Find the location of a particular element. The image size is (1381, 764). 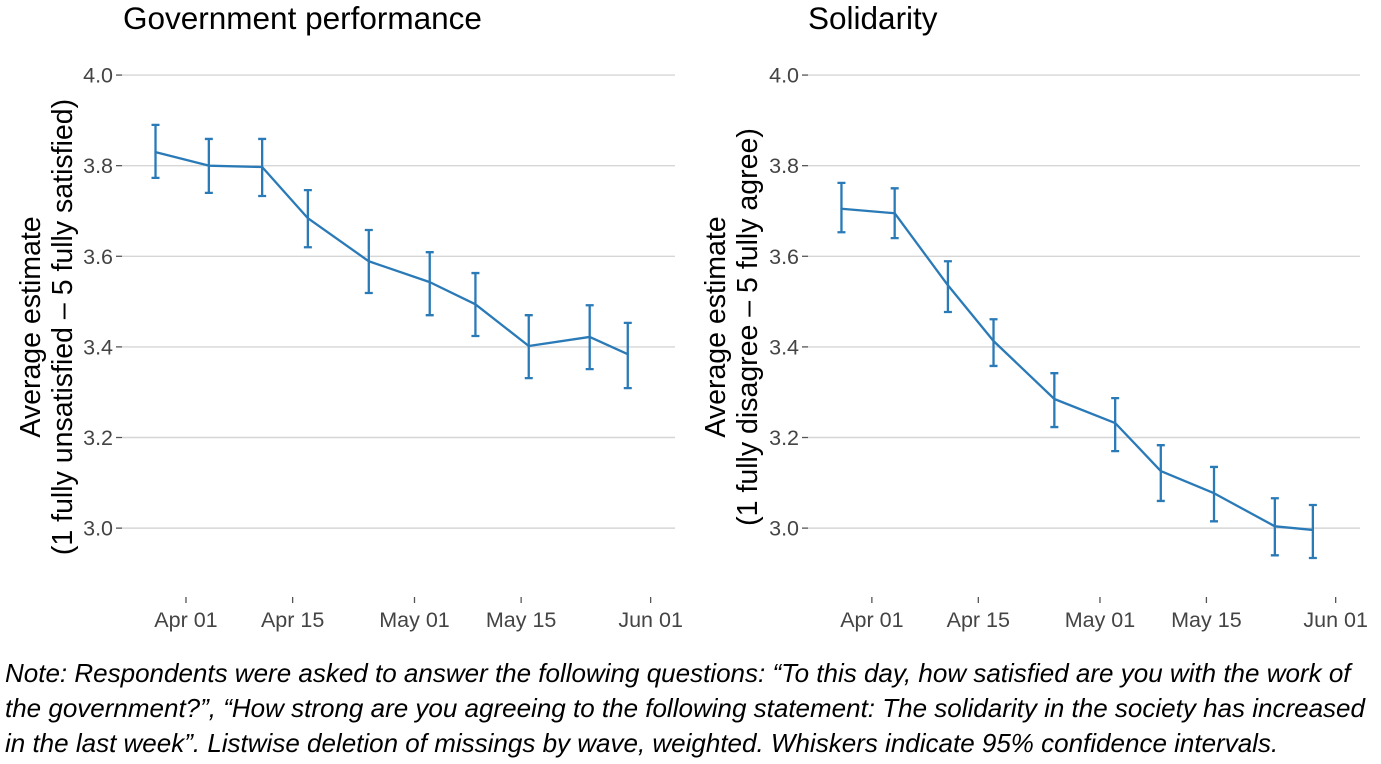

chart-title: Solidarity is located at coordinates (873, 18).